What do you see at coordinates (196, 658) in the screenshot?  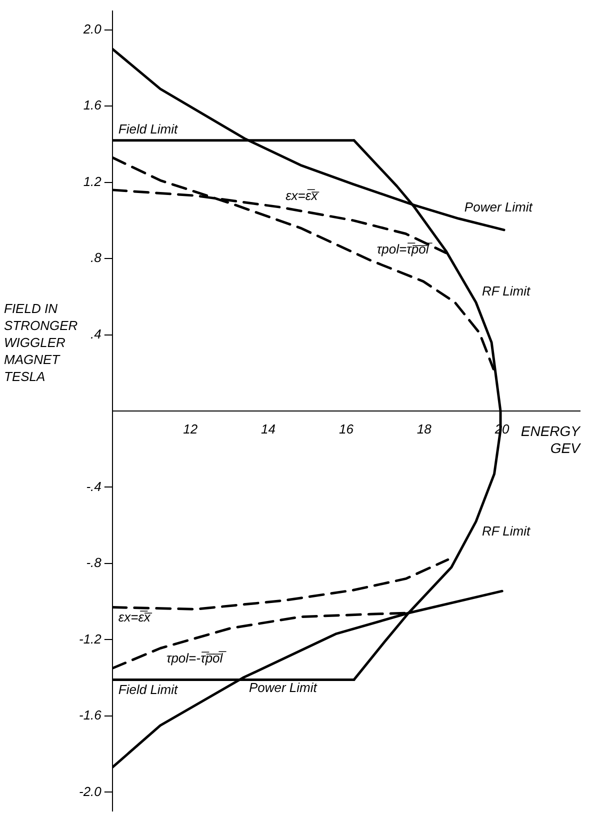 I see `annotation: τpol=-τ̅p̅o̅l̅` at bounding box center [196, 658].